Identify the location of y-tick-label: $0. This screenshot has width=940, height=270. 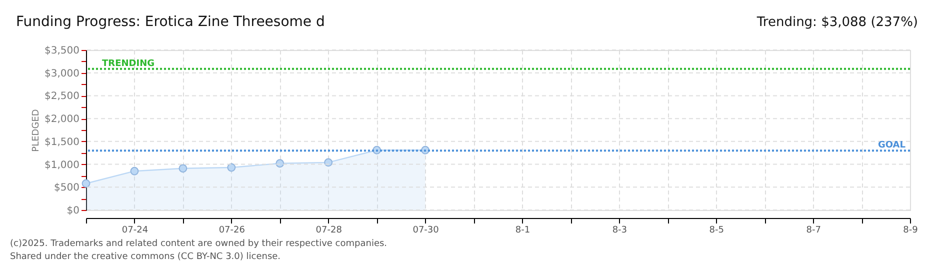
(73, 211).